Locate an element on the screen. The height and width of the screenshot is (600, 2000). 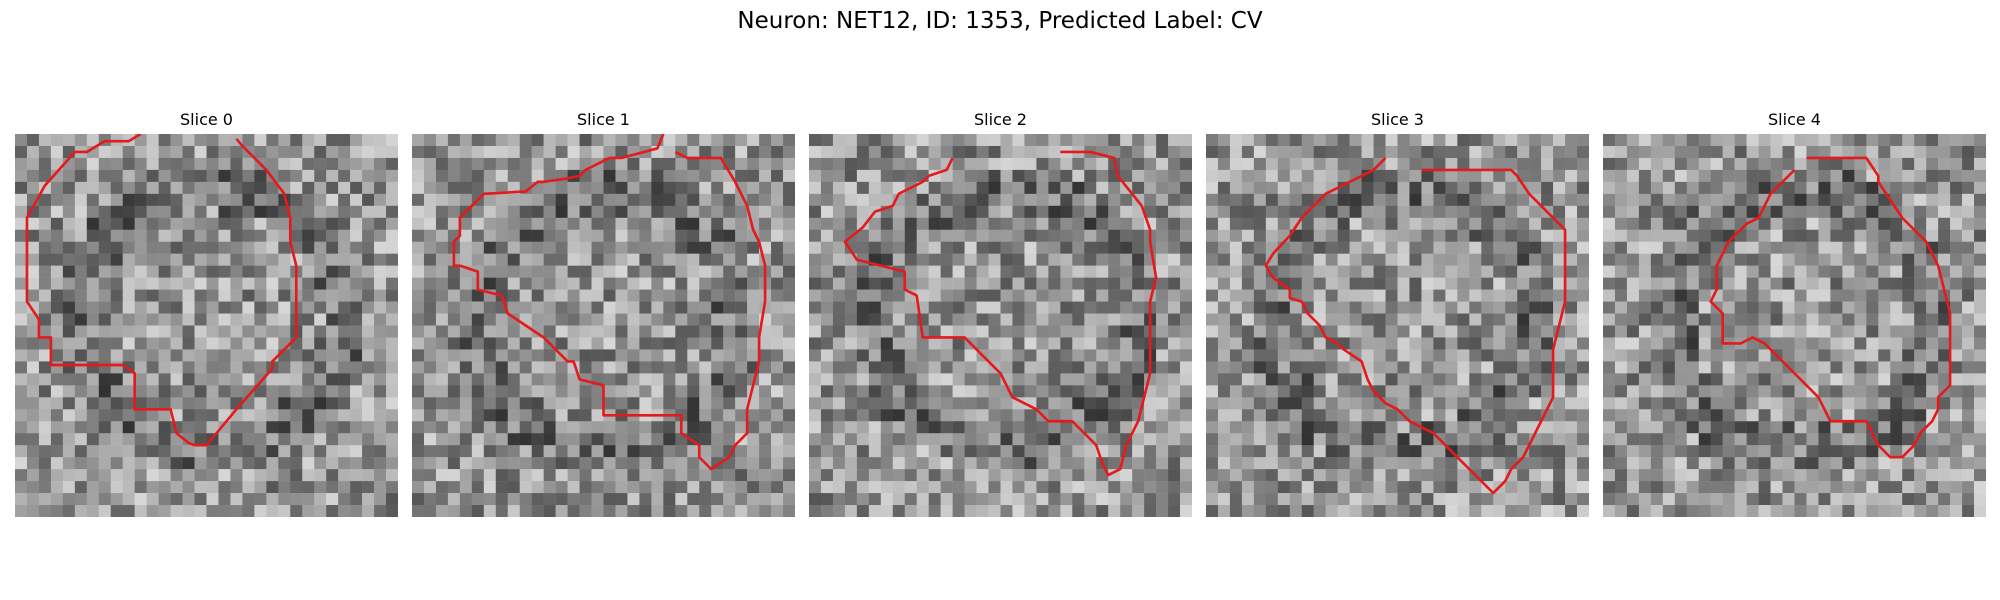
slice-panel-4: Slice 4 is located at coordinates (1794, 315).